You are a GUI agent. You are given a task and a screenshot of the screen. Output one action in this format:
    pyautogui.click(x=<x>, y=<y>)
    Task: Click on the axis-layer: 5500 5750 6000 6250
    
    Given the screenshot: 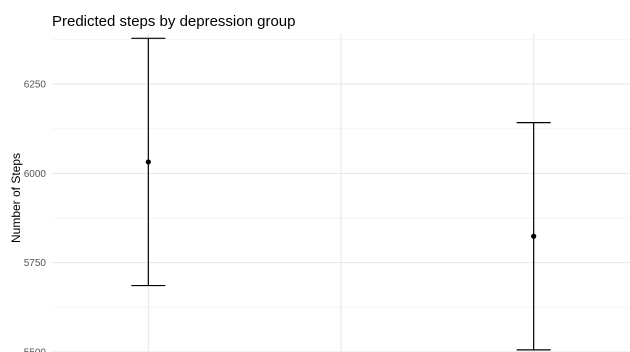 What is the action you would take?
    pyautogui.click(x=35, y=216)
    